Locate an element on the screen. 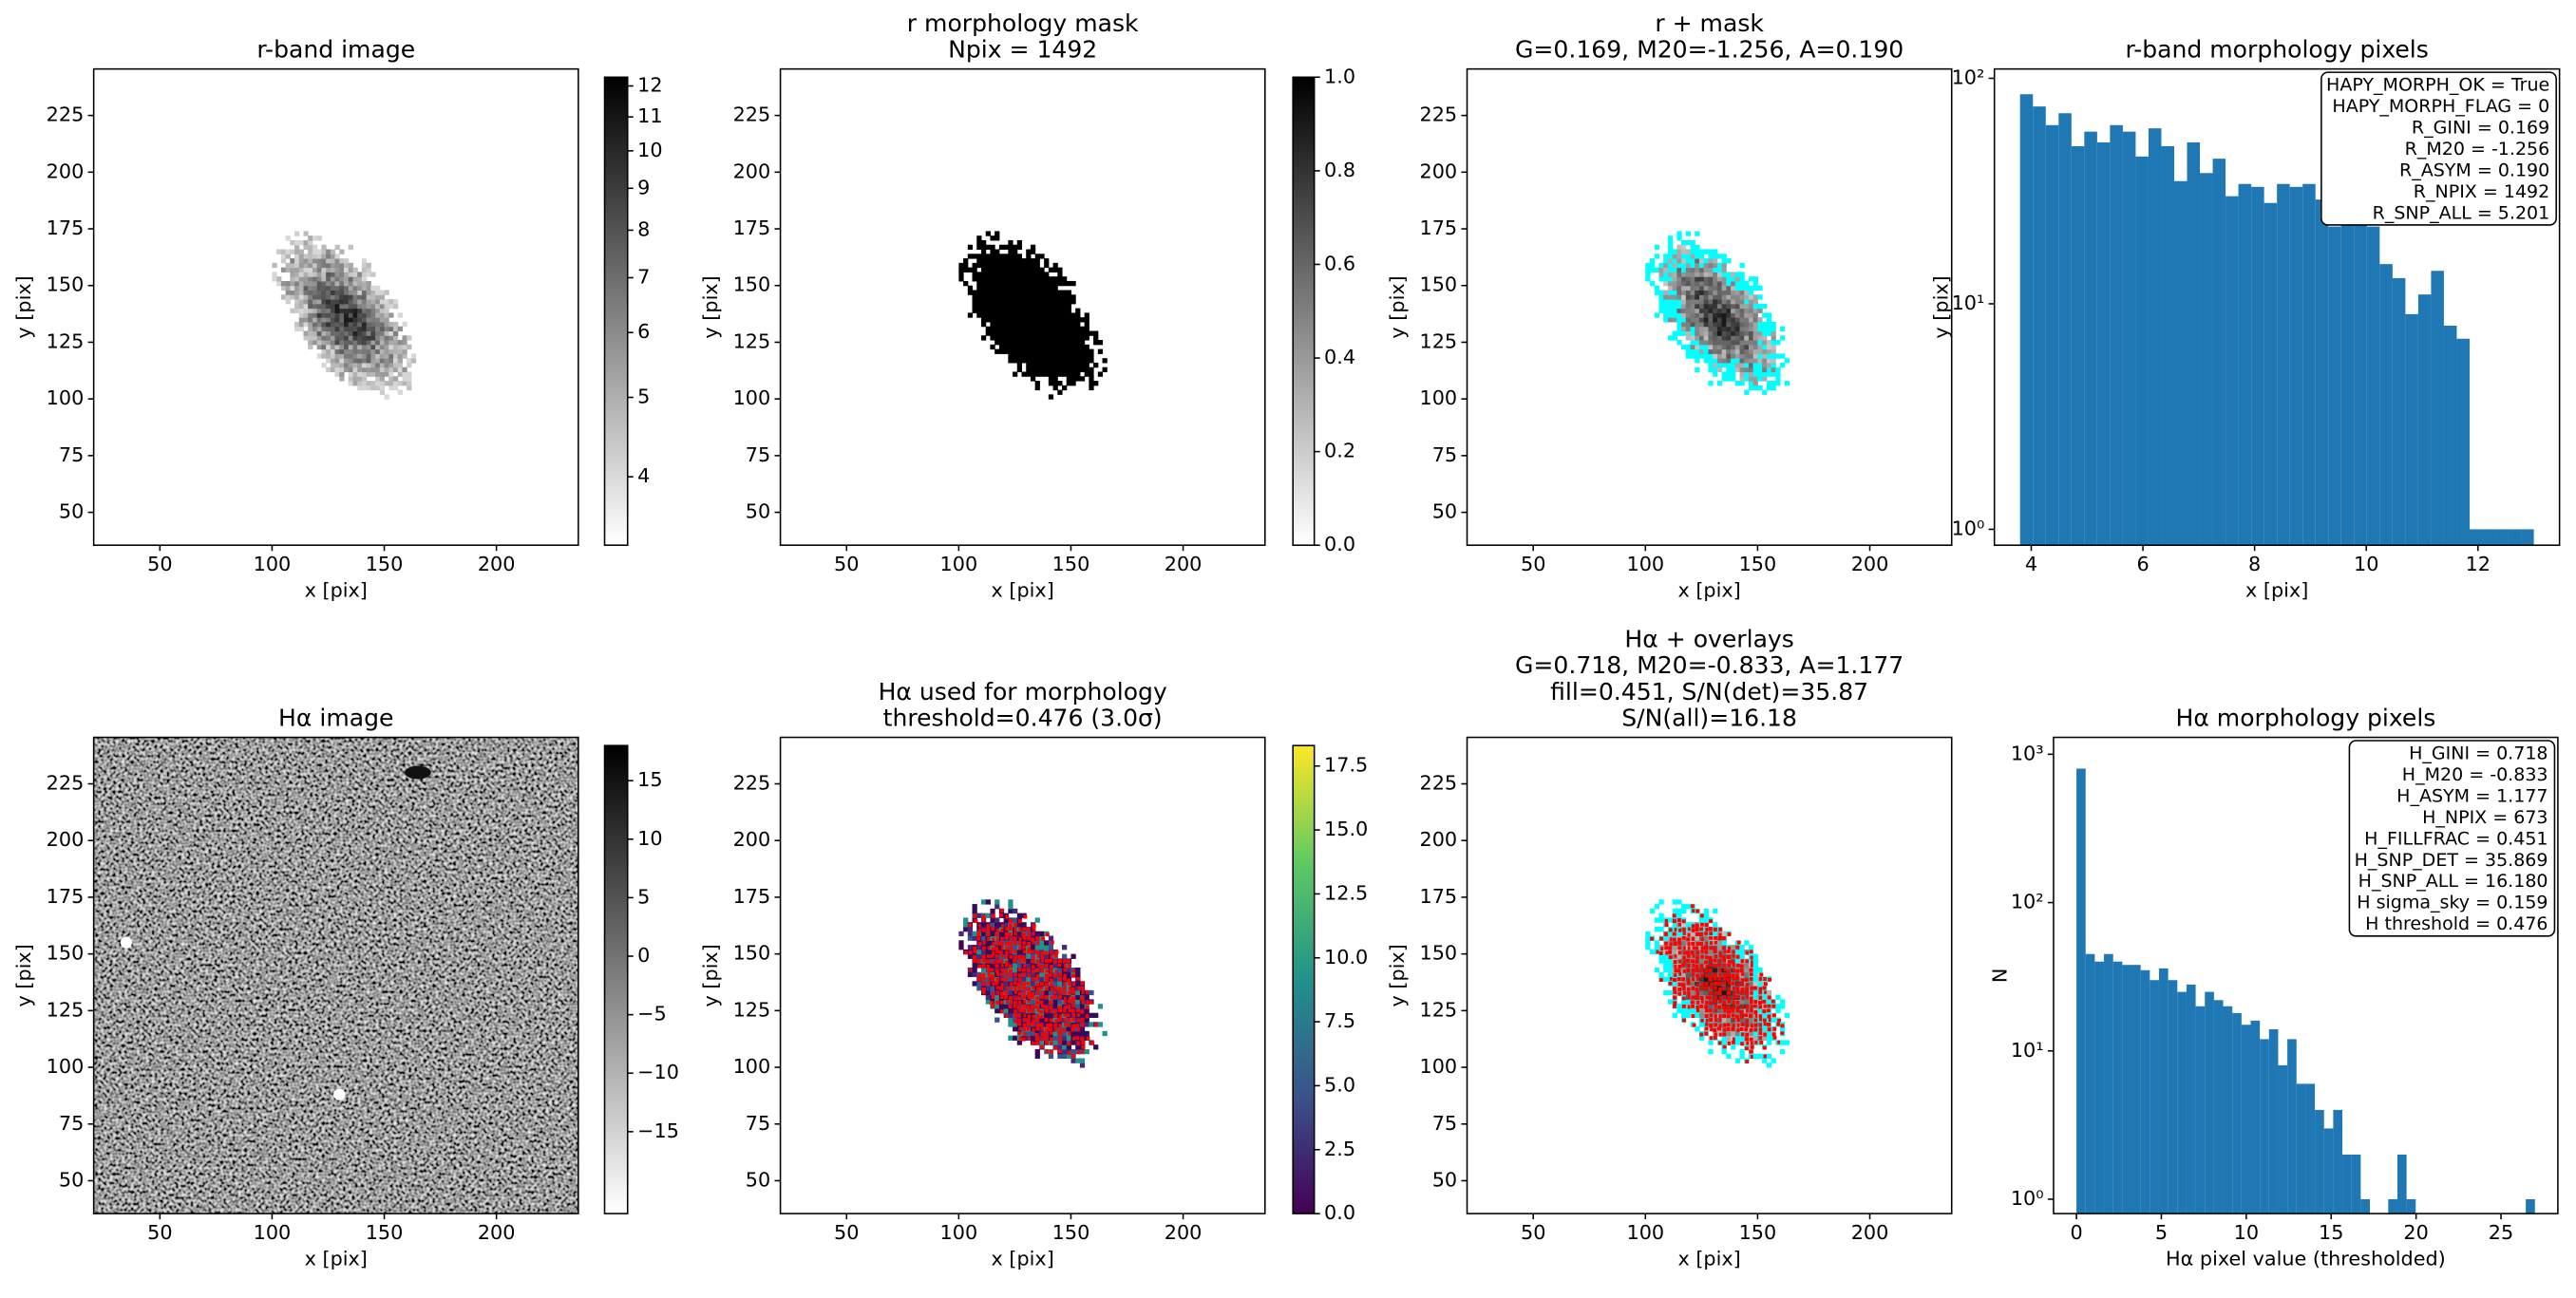 The width and height of the screenshot is (2576, 1298). annotation-box is located at coordinates (2438, 148).